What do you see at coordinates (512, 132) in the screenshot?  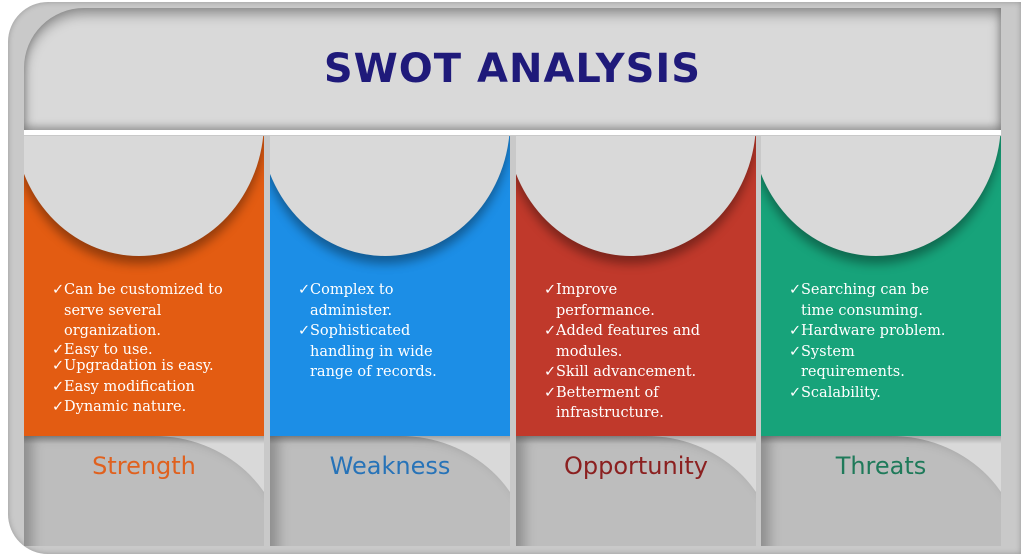 I see `banner-divider` at bounding box center [512, 132].